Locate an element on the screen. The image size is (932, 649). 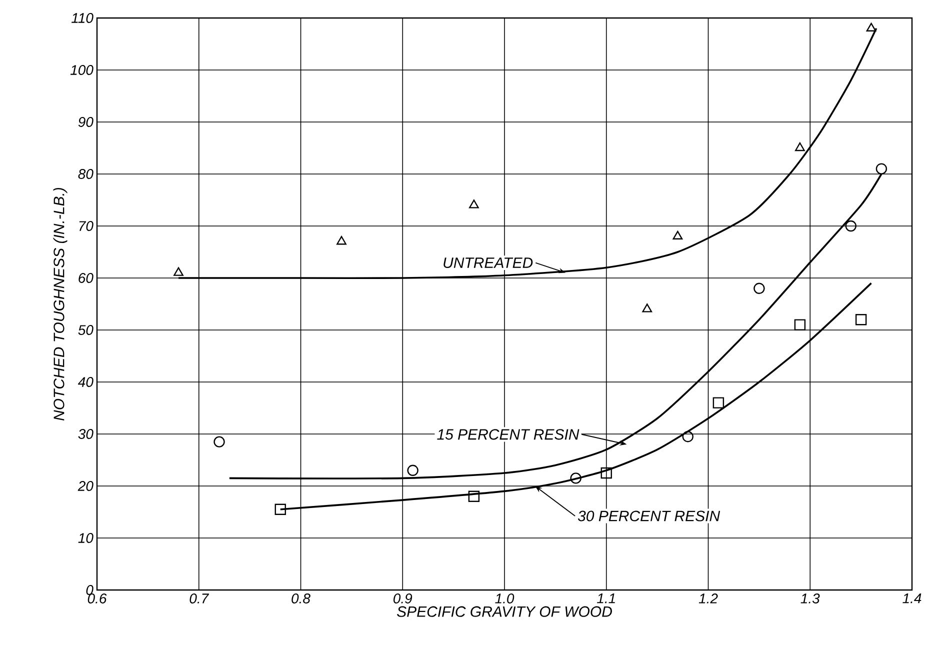
x-axis-title: SPECIFIC GRAVITY OF WOOD is located at coordinates (504, 611).